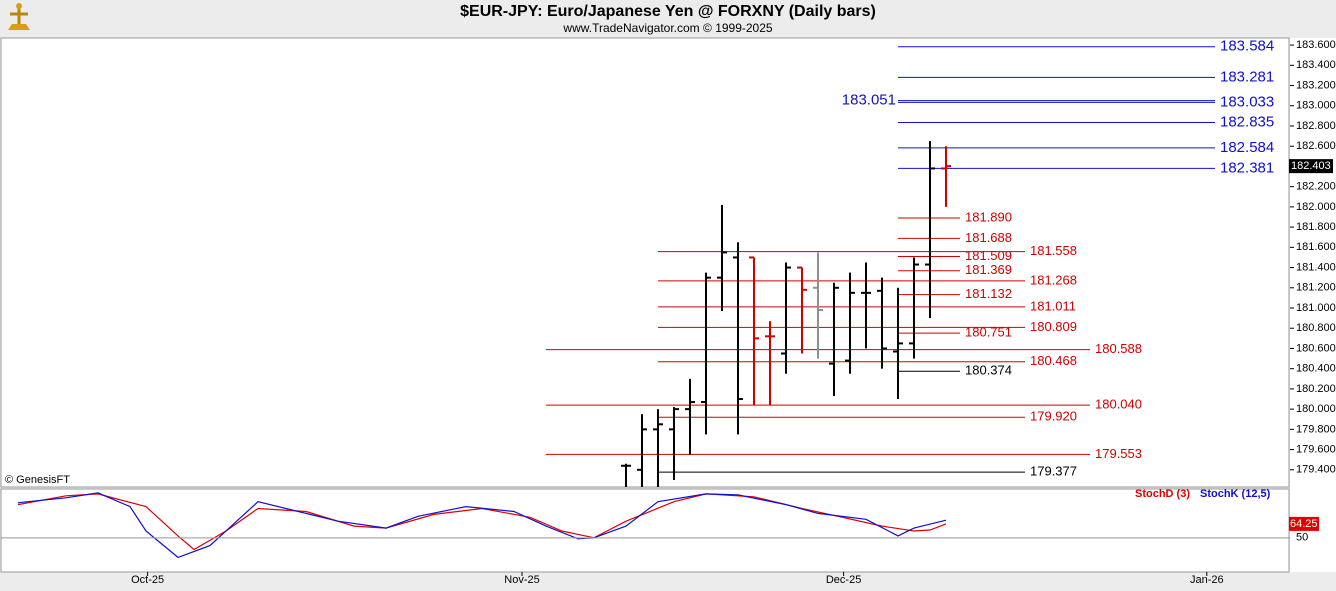  I want to click on indicator-last-label: 64.25, so click(1304, 524).